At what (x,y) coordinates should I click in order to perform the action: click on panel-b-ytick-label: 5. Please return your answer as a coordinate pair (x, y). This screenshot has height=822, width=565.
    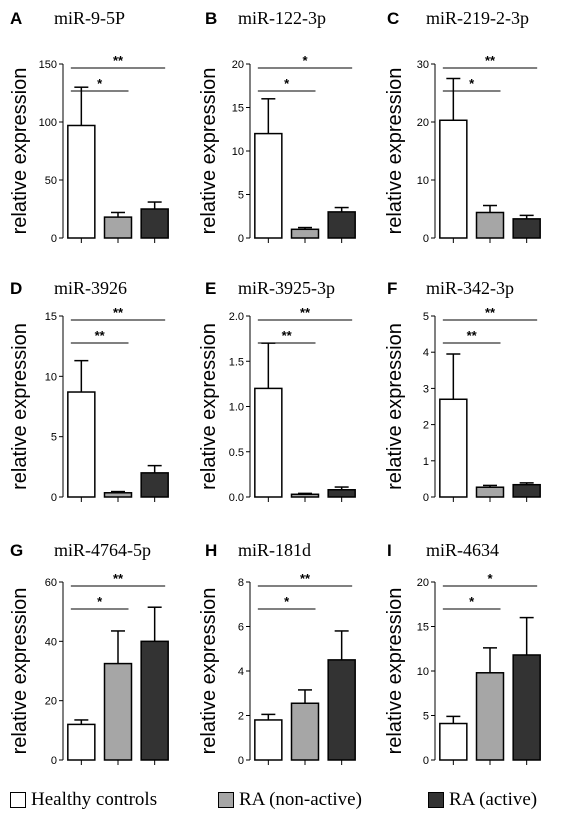
    Looking at the image, I should click on (241, 196).